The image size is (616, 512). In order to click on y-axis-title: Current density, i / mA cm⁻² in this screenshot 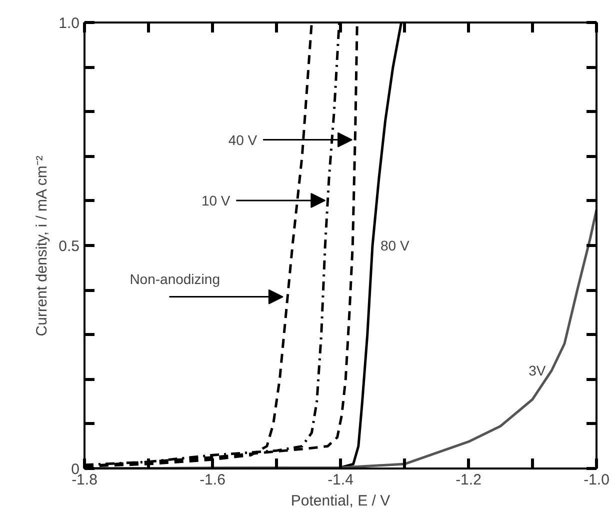, I will do `click(42, 246)`.